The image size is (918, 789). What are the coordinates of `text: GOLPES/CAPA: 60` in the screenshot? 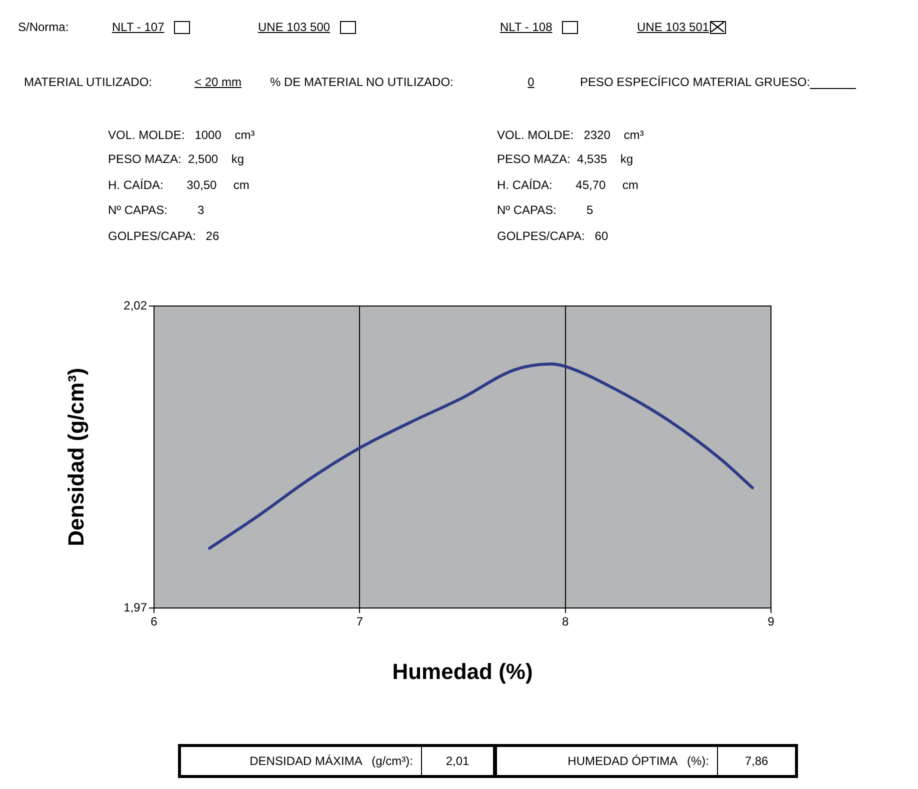 It's located at (552, 236).